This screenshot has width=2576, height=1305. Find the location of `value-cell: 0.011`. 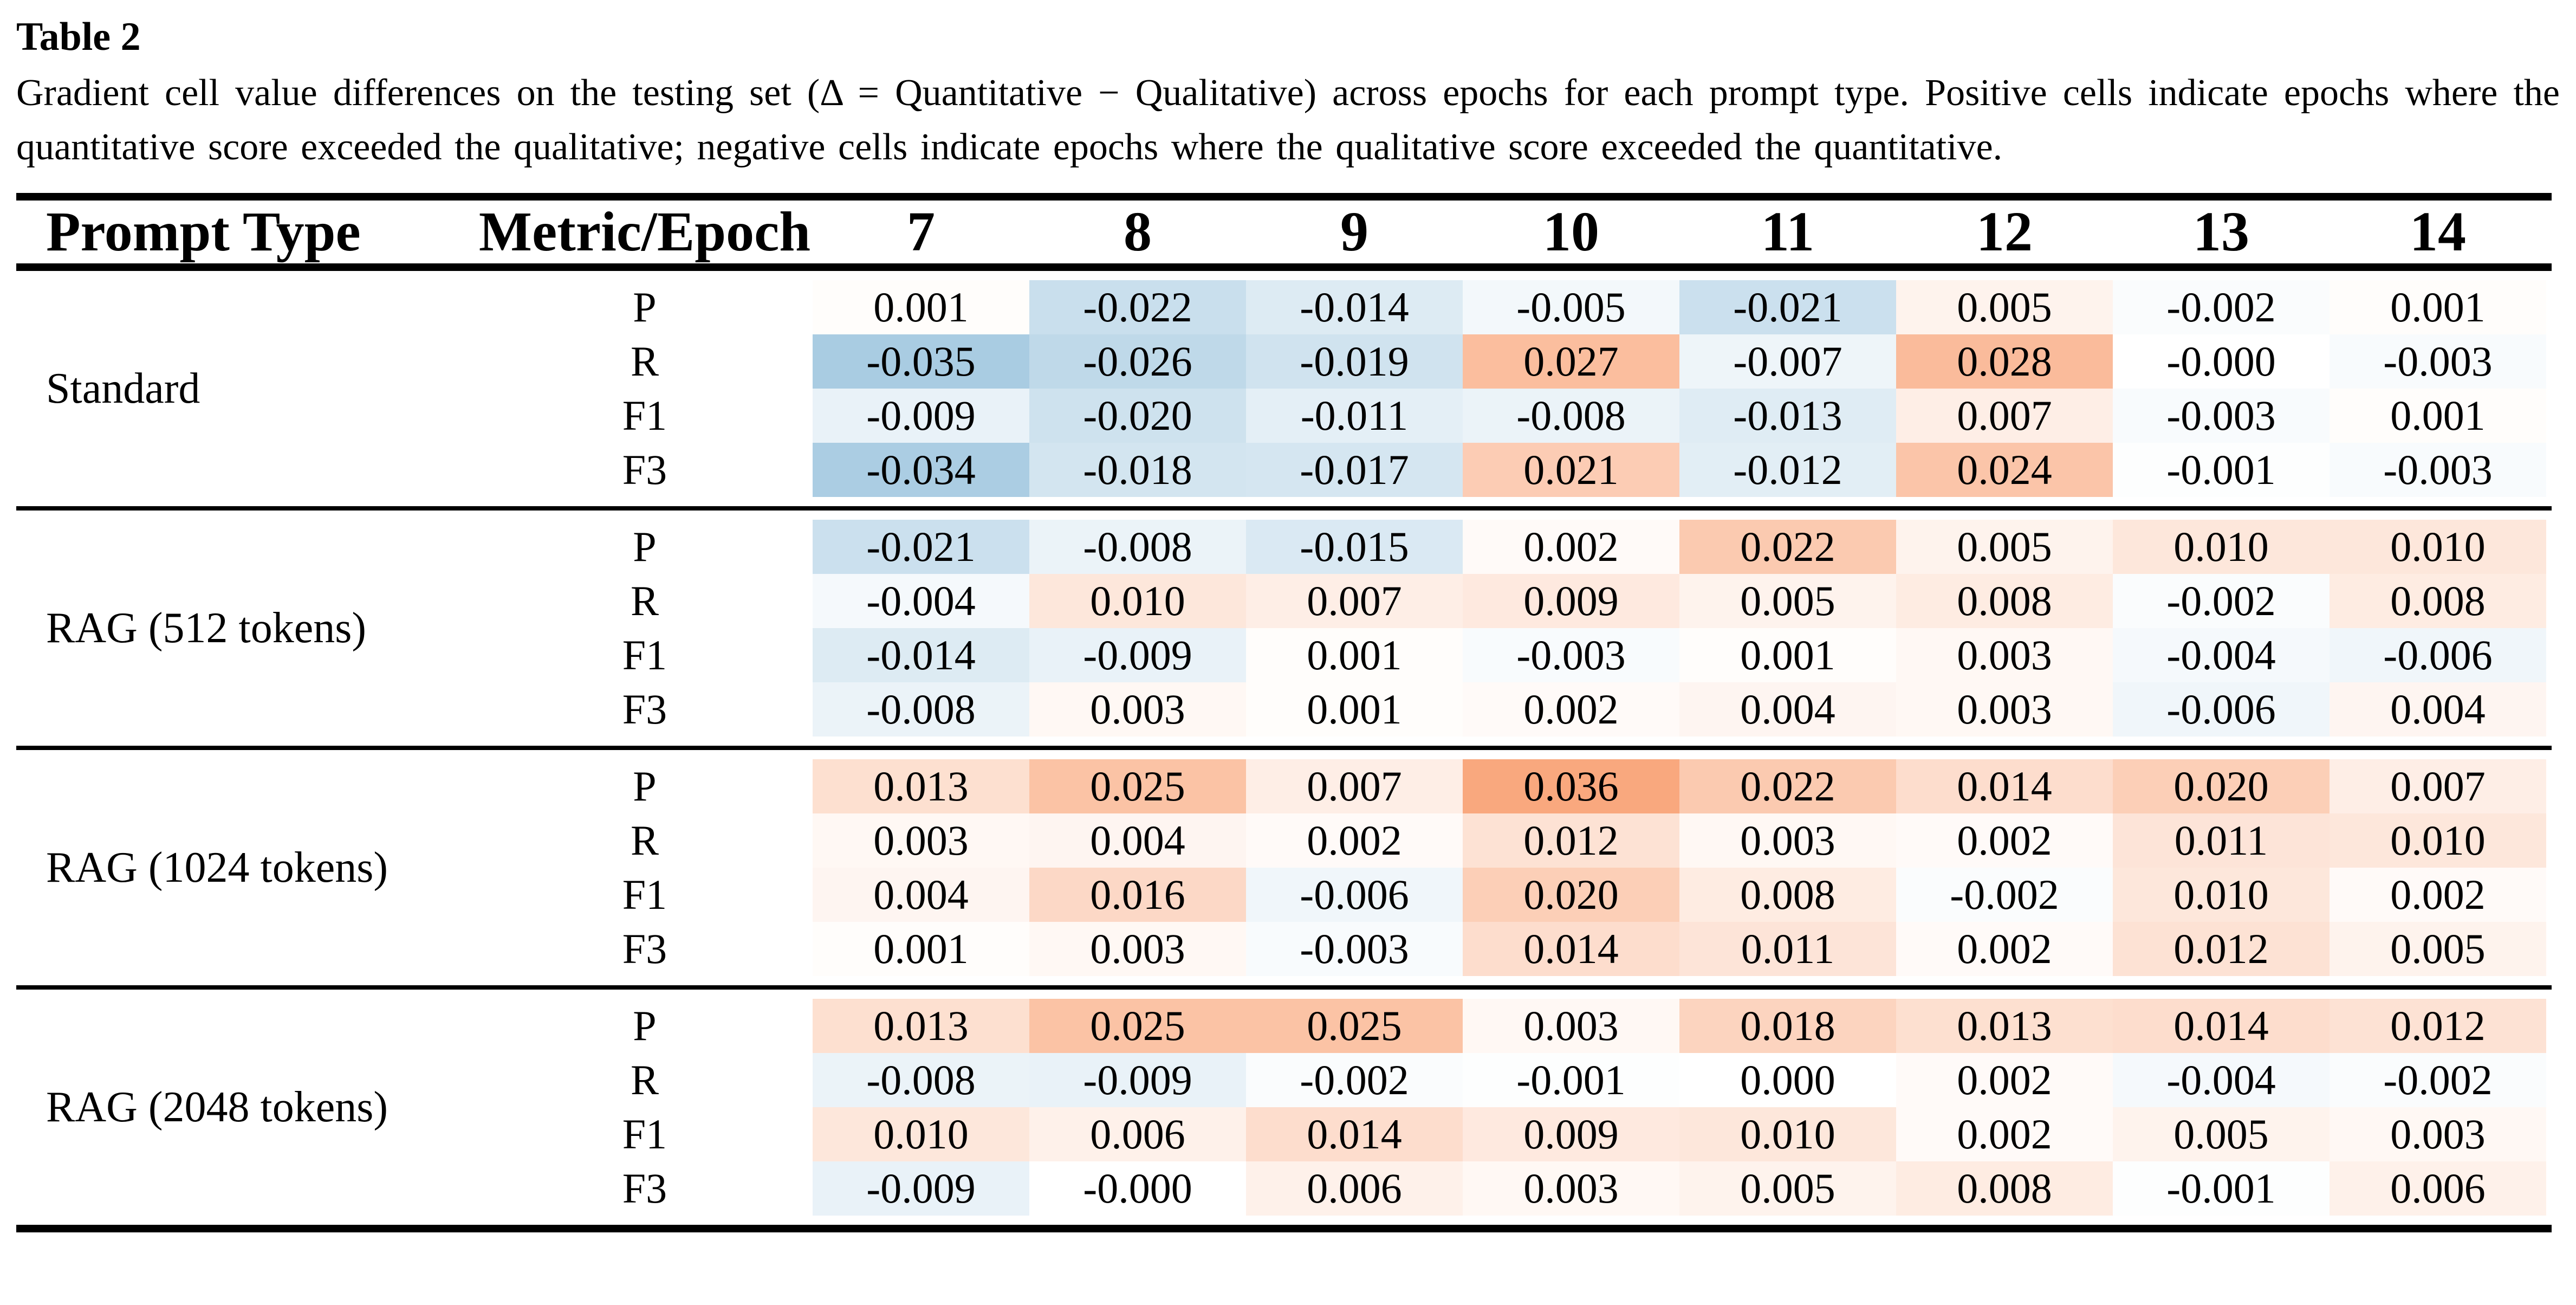

value-cell: 0.011 is located at coordinates (1788, 949).